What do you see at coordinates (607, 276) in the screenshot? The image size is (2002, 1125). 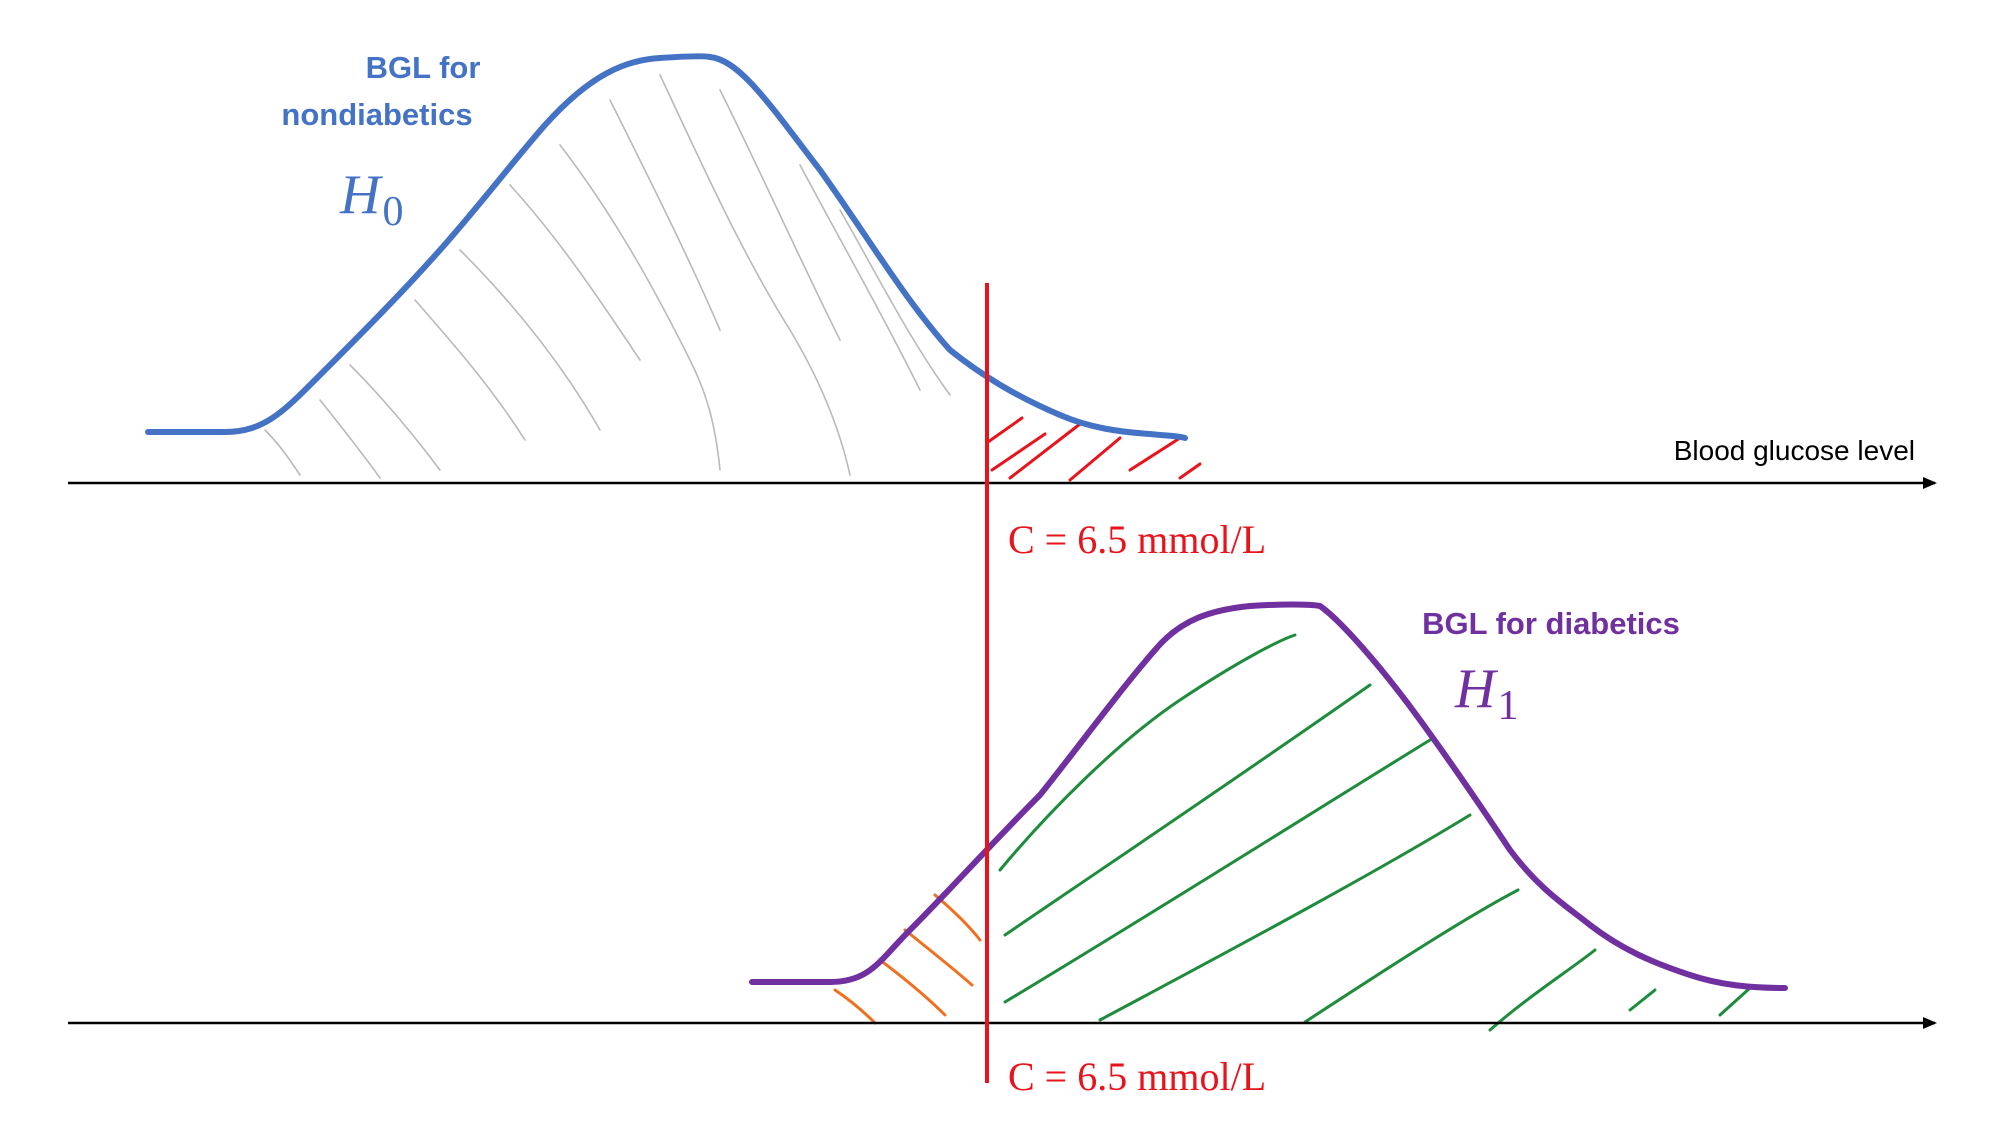 I see `h0-acceptance-hatching` at bounding box center [607, 276].